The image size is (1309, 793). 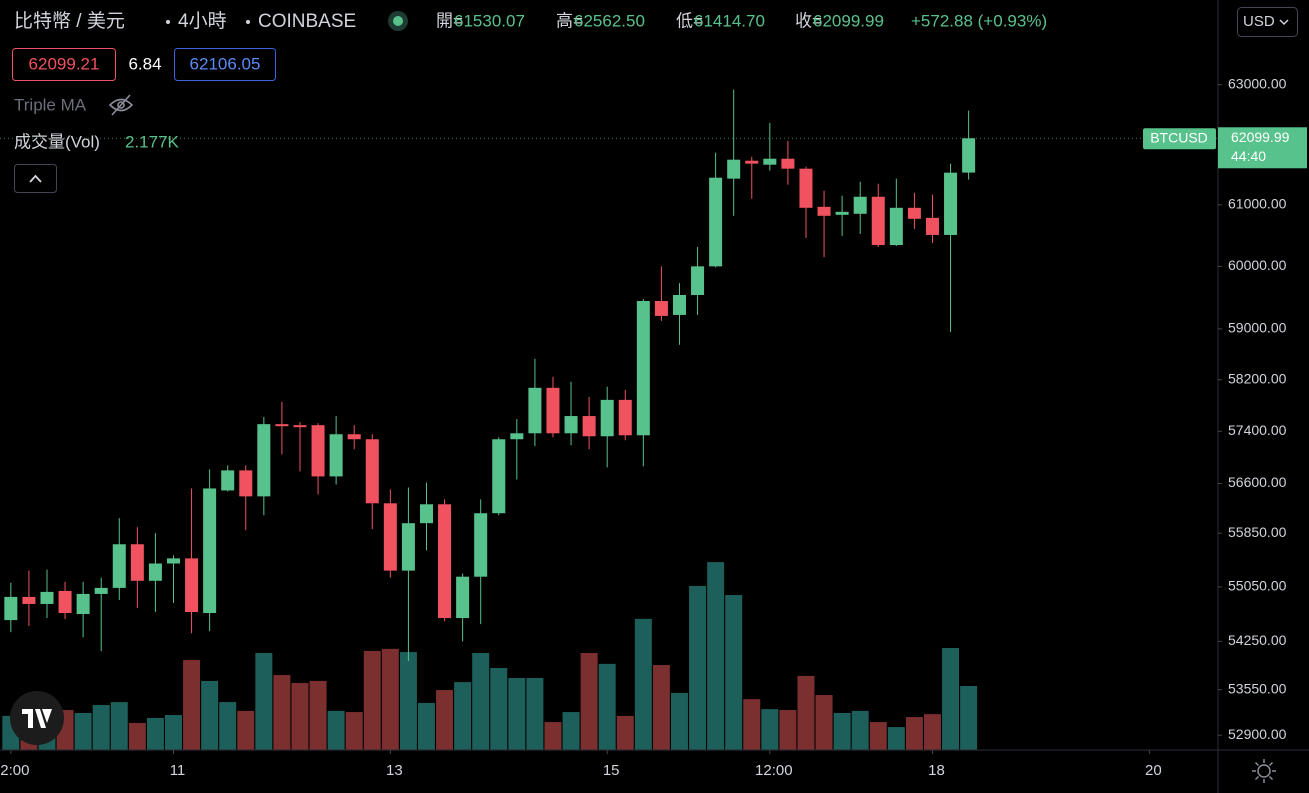 I want to click on logo, so click(x=37, y=718).